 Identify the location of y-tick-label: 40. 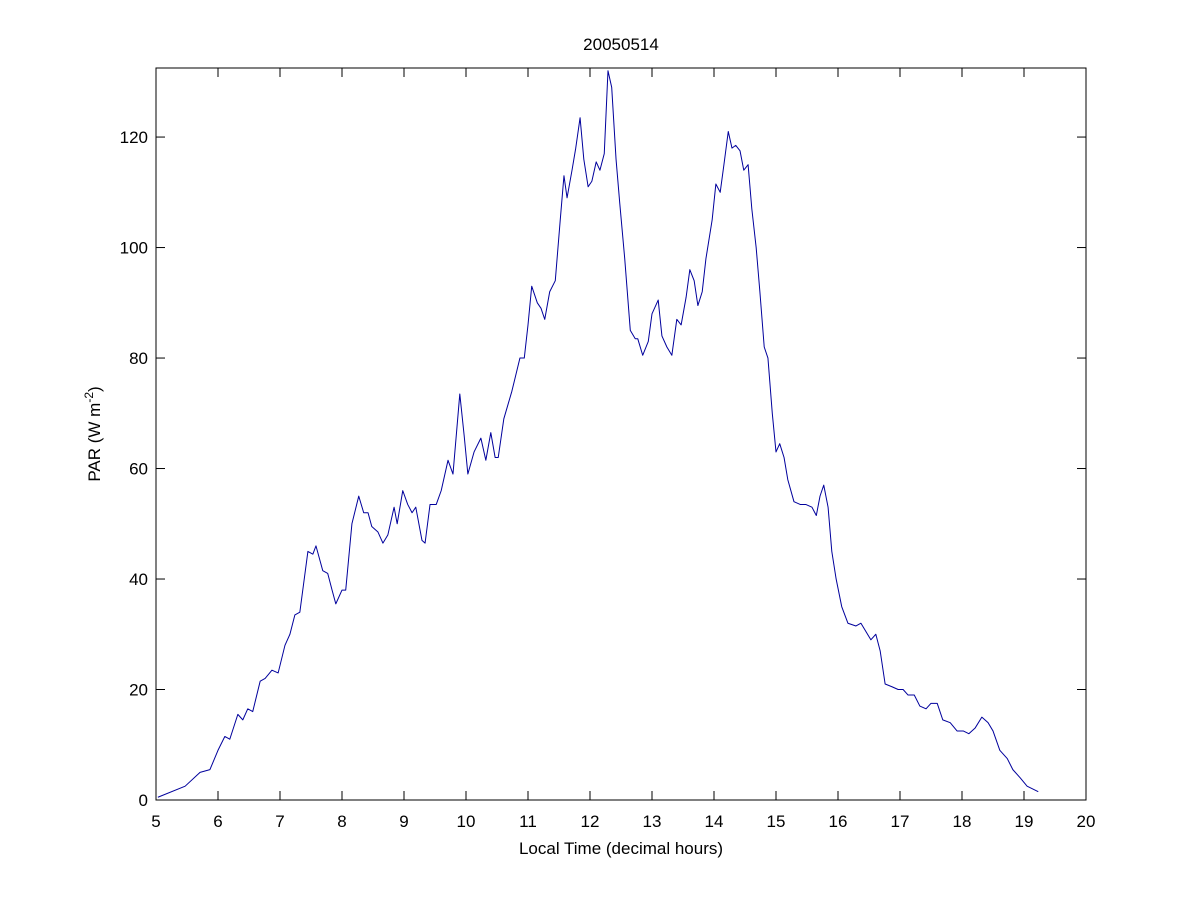
(138, 579).